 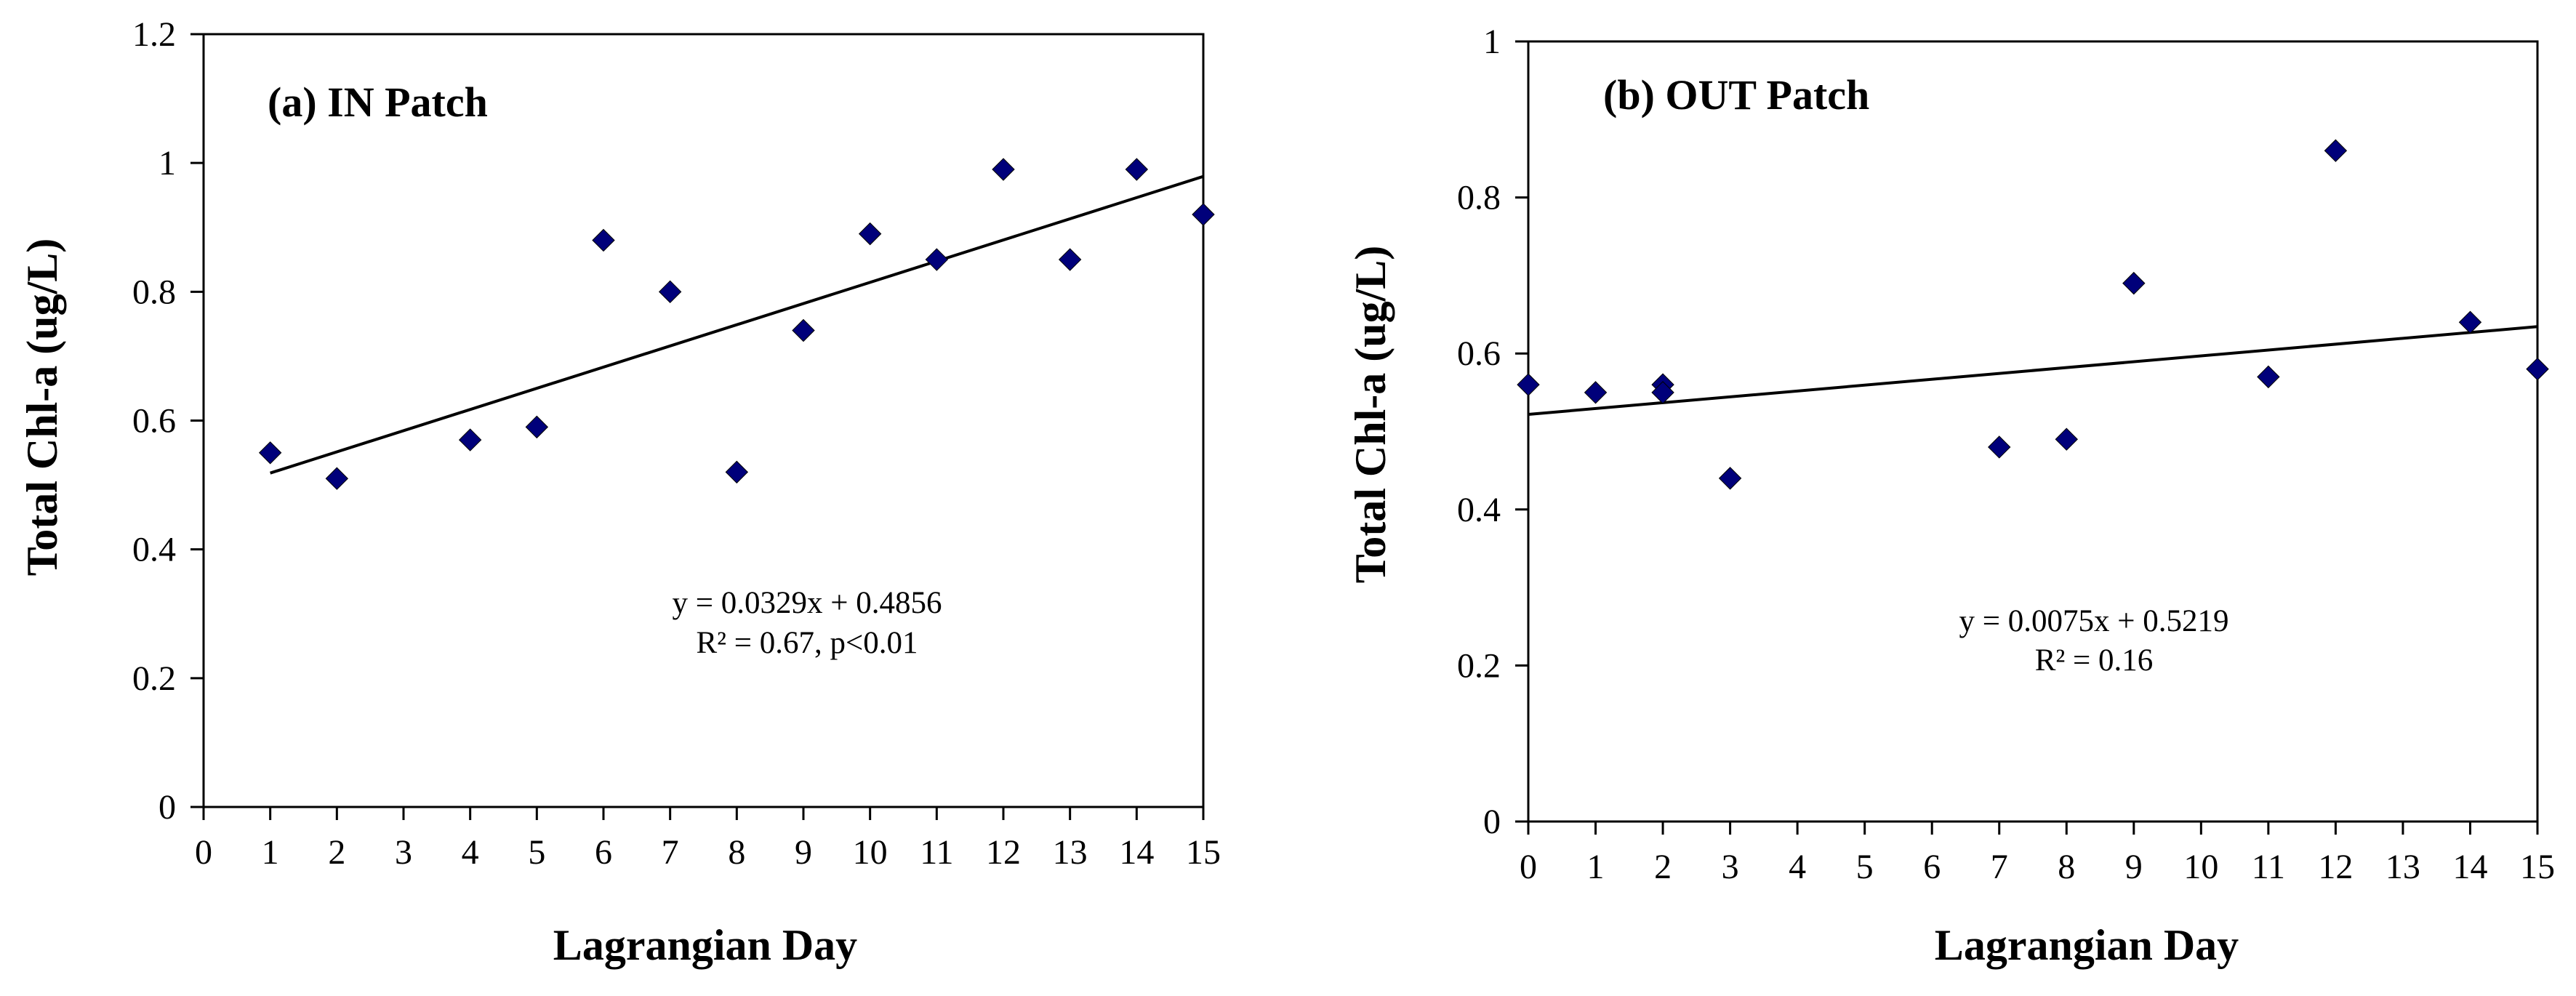 I want to click on trendline-equation: y = 0.0075x + 0.5219, so click(x=2094, y=621).